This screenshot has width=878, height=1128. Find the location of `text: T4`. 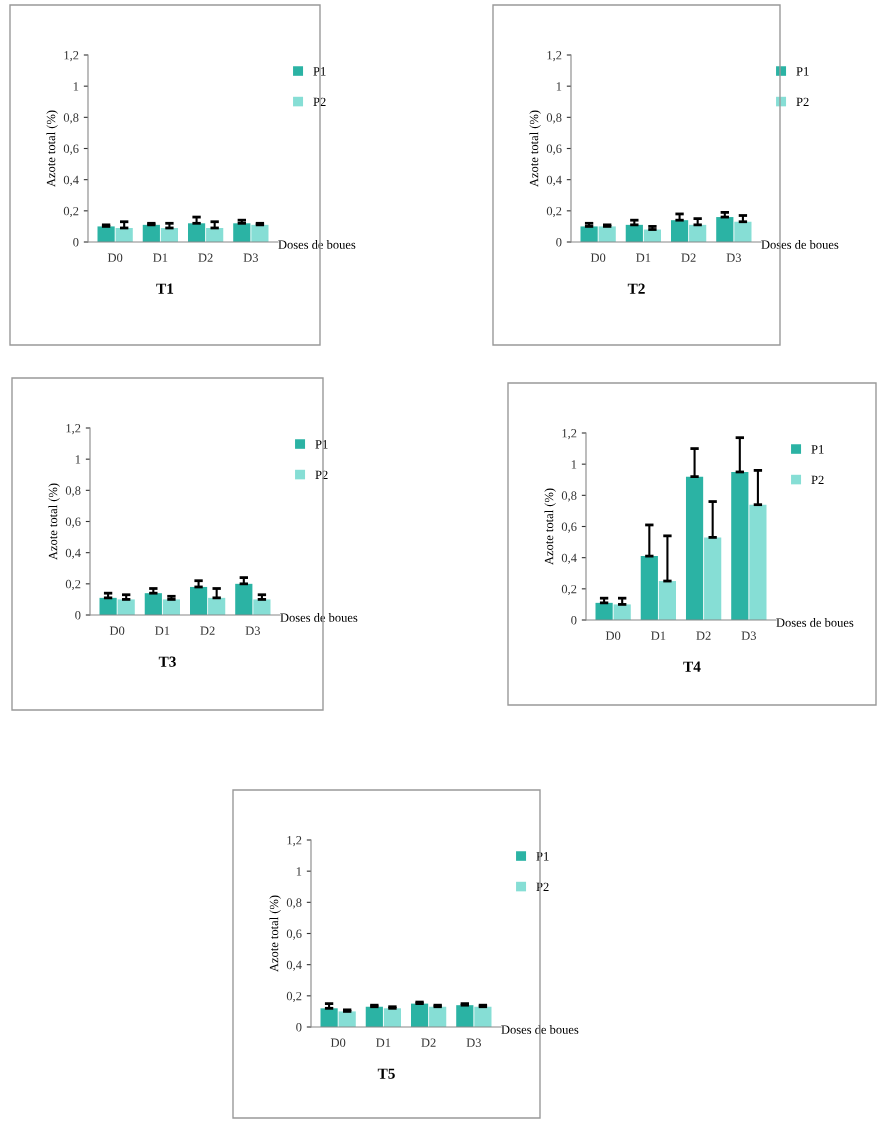

text: T4 is located at coordinates (692, 666).